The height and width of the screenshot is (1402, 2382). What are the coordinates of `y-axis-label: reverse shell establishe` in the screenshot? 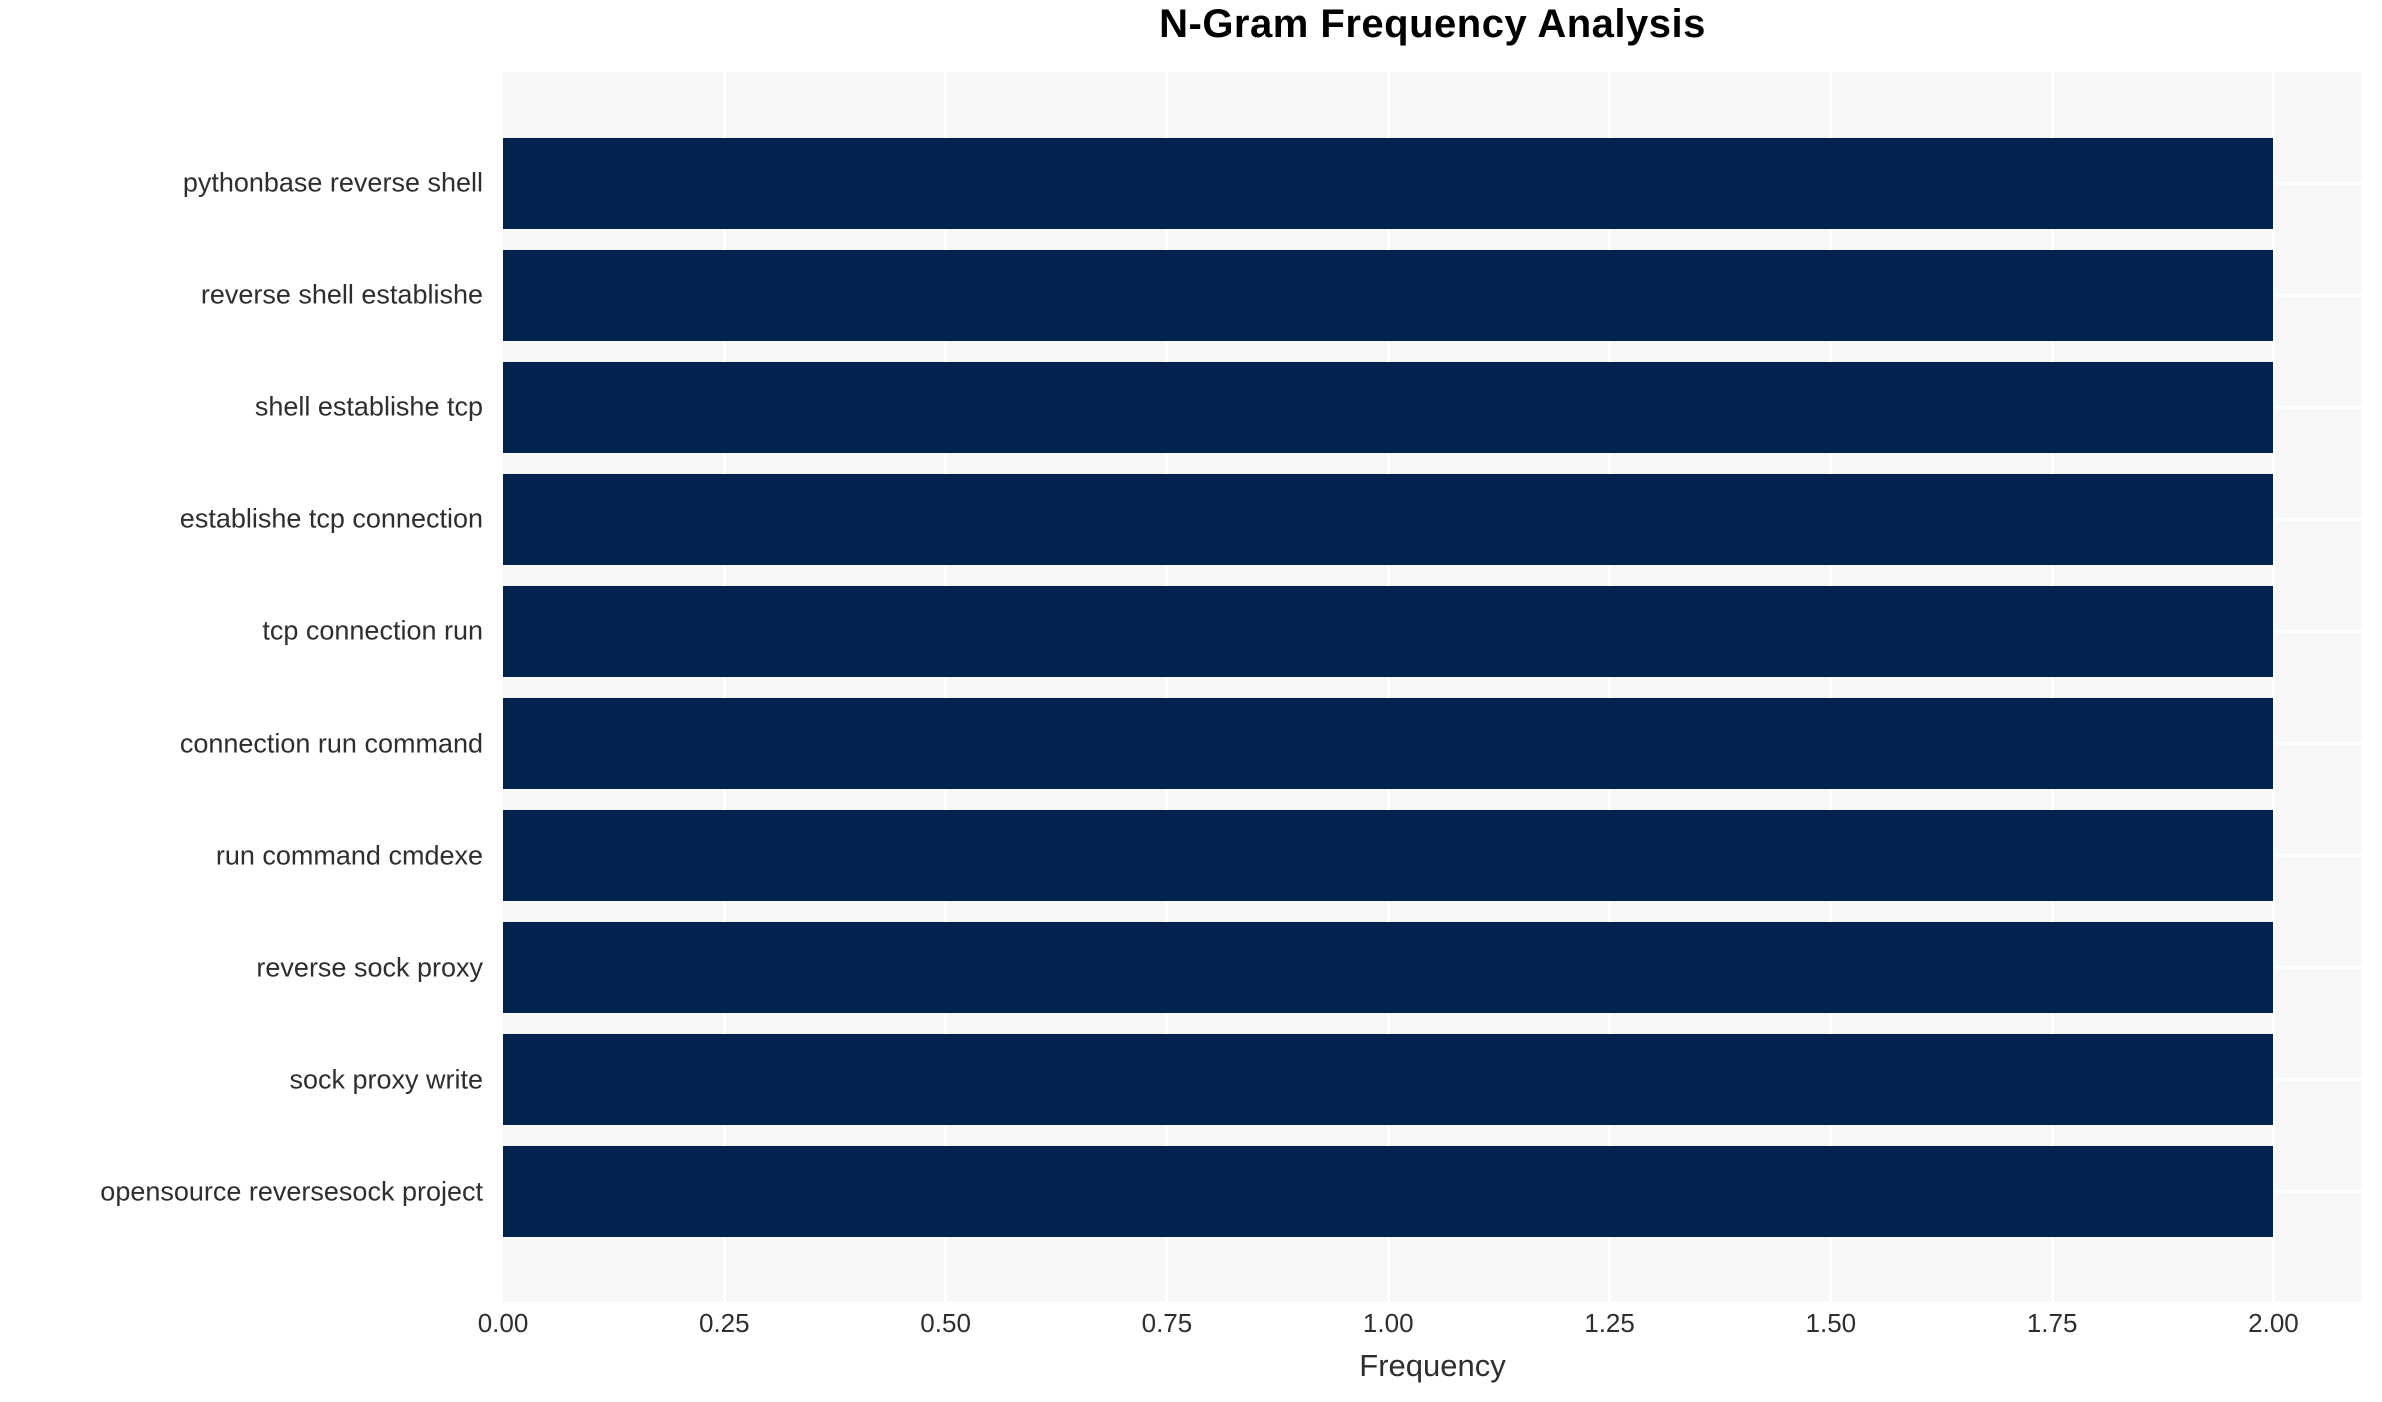 It's located at (341, 294).